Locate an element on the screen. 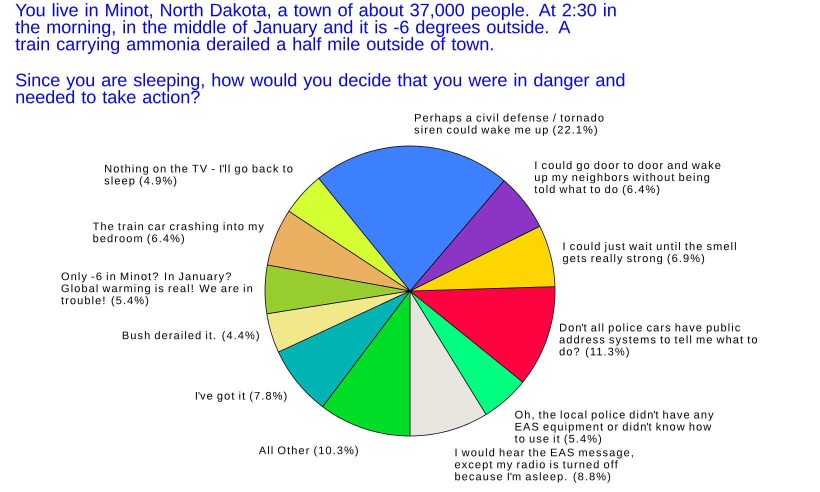 The height and width of the screenshot is (492, 820). slice-label: Bush derailed it. (4.4%) is located at coordinates (190, 336).